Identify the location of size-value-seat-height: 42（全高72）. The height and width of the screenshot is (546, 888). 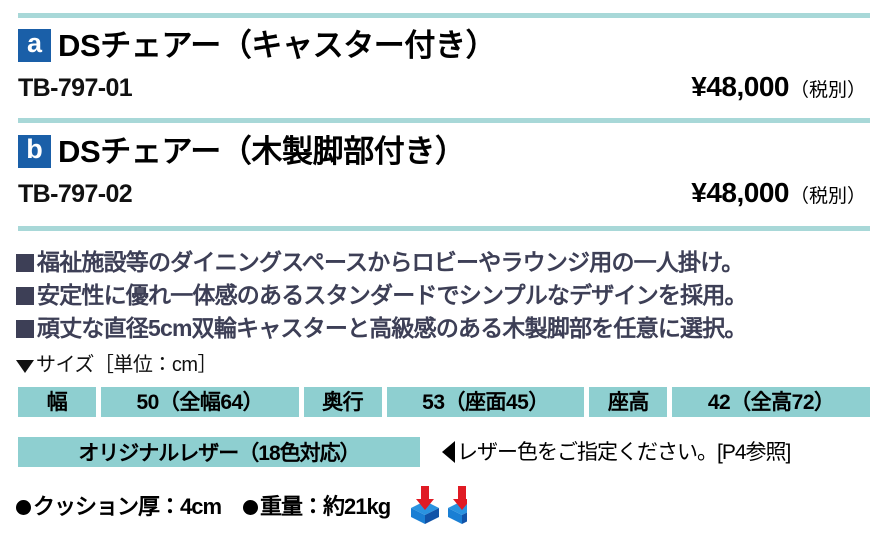
(771, 402).